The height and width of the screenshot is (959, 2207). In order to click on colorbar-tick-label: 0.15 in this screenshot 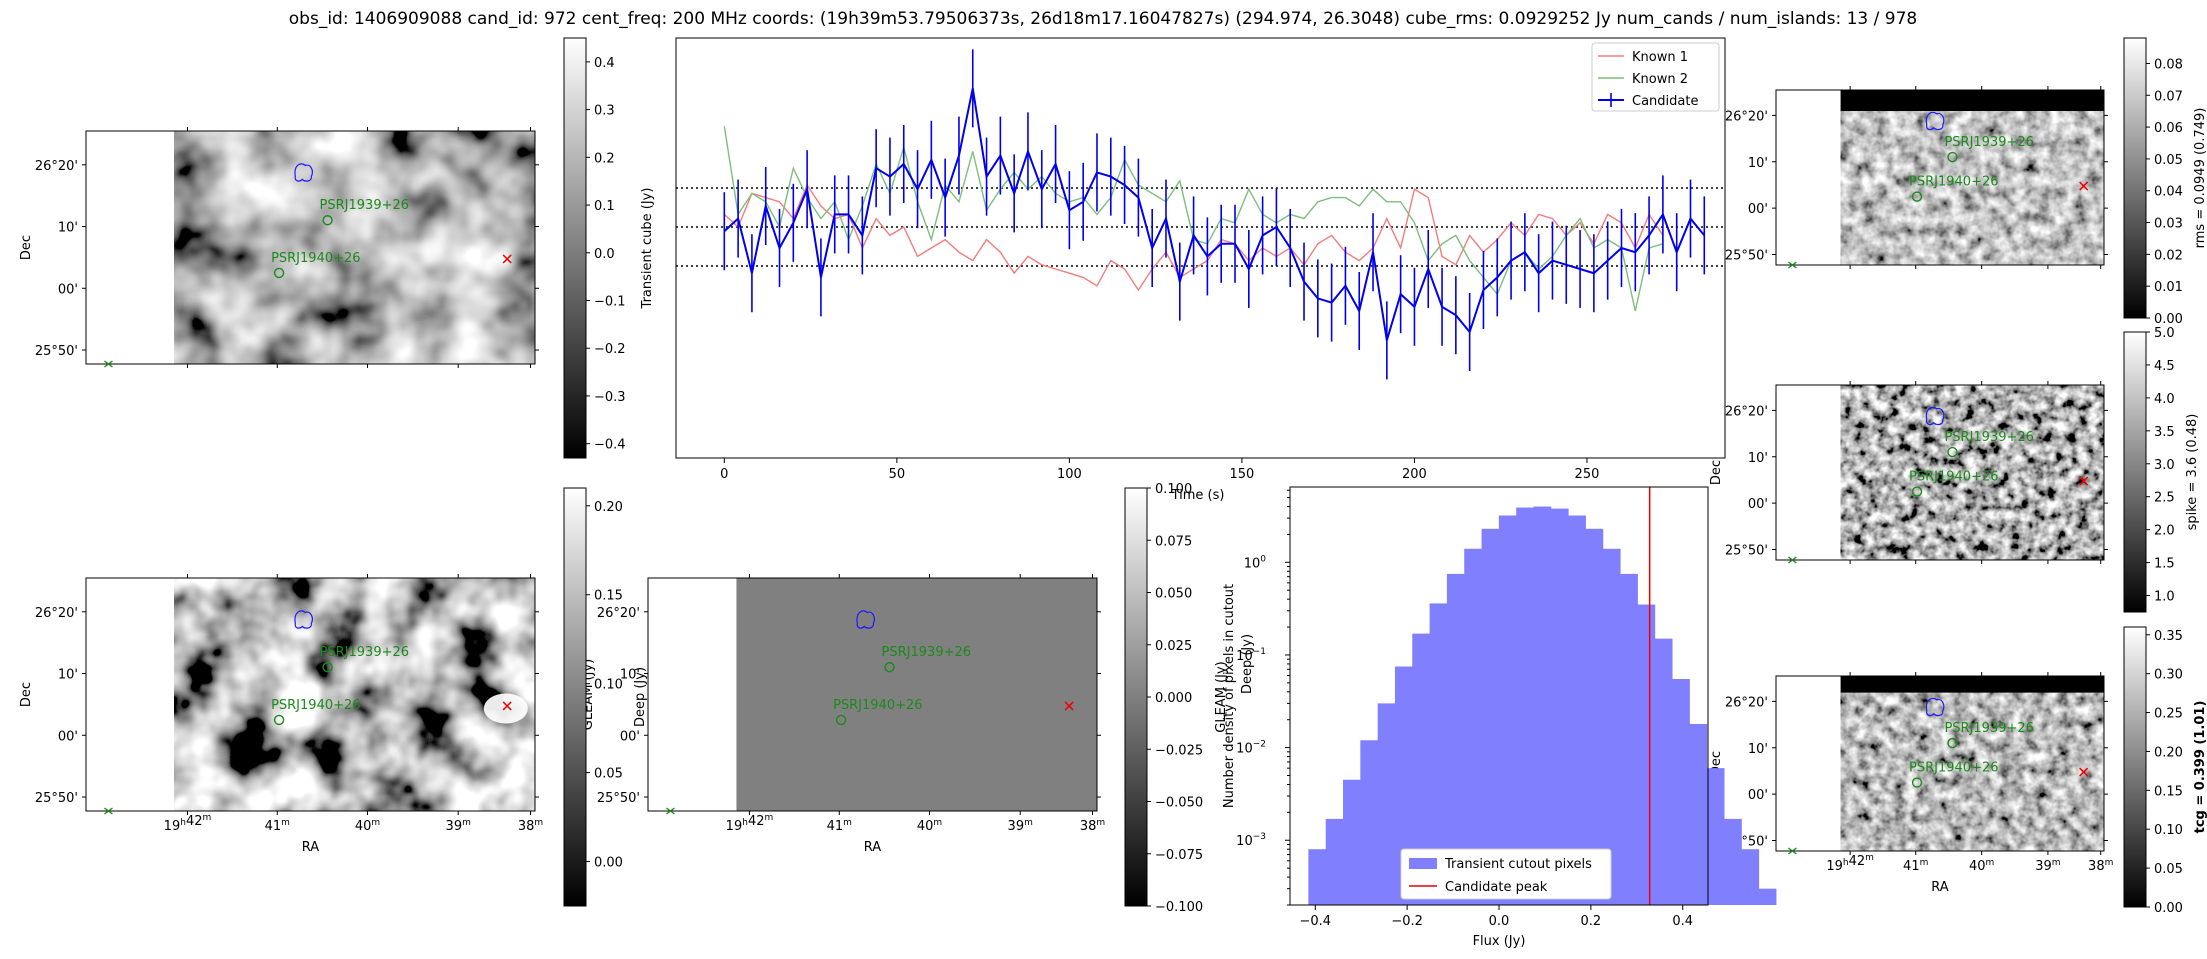, I will do `click(608, 596)`.